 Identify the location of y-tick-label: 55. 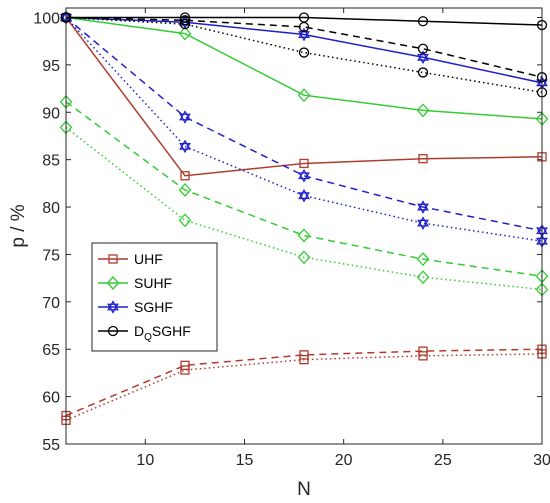
(51, 445).